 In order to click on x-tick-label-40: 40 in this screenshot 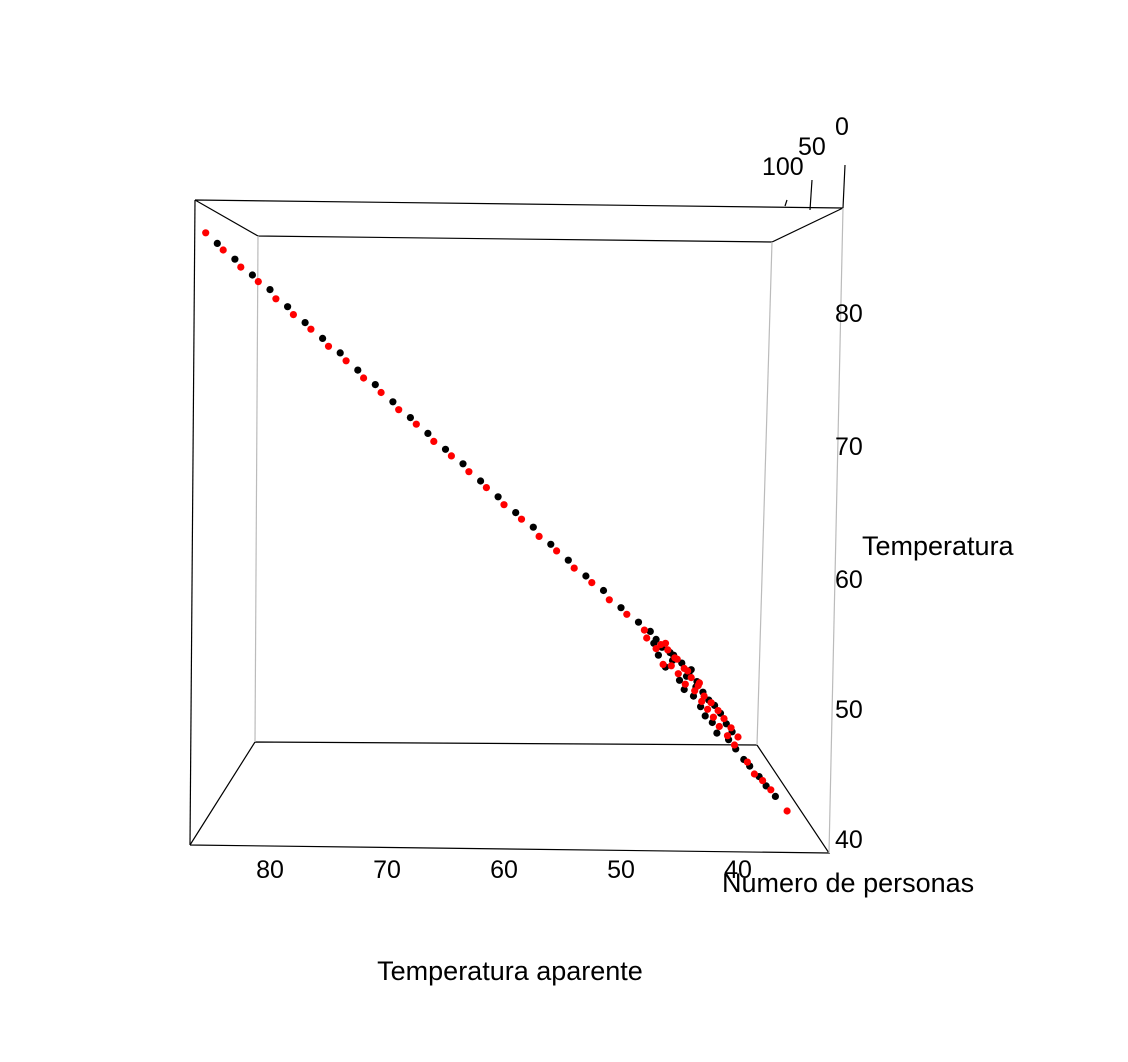, I will do `click(738, 870)`.